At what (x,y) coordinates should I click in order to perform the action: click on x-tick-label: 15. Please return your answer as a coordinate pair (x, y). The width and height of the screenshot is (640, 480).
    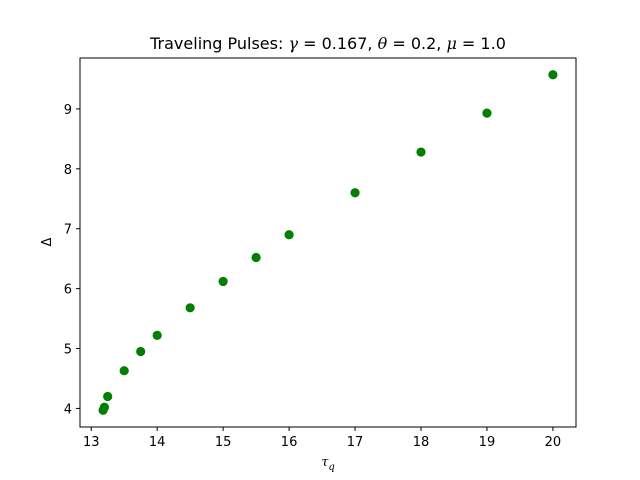
    Looking at the image, I should click on (223, 442).